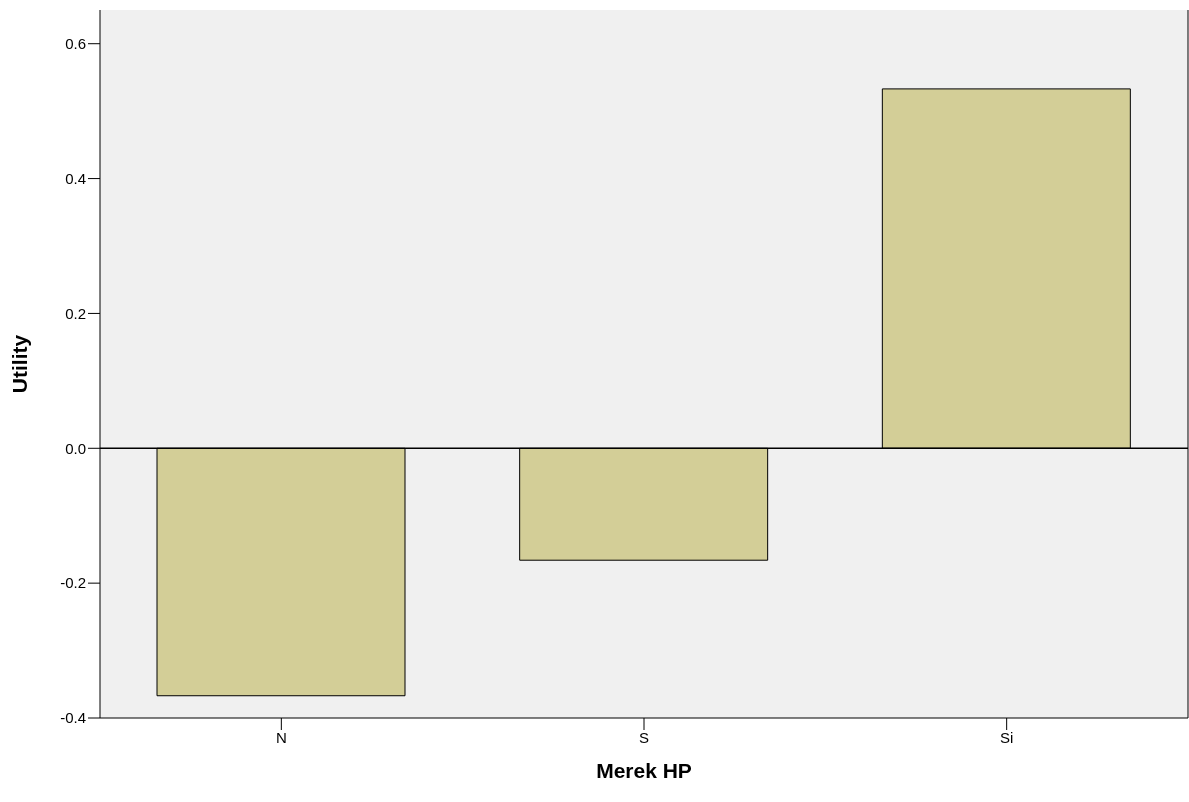 The image size is (1189, 802). I want to click on y-tick-label: 0.4, so click(75, 178).